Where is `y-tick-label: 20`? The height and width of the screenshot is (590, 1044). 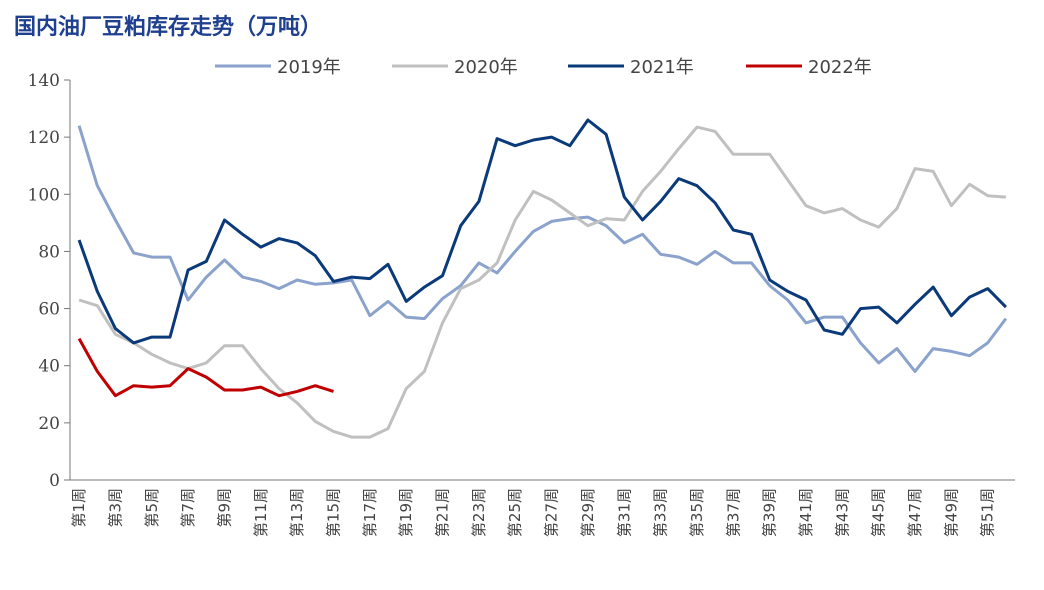
y-tick-label: 20 is located at coordinates (49, 424).